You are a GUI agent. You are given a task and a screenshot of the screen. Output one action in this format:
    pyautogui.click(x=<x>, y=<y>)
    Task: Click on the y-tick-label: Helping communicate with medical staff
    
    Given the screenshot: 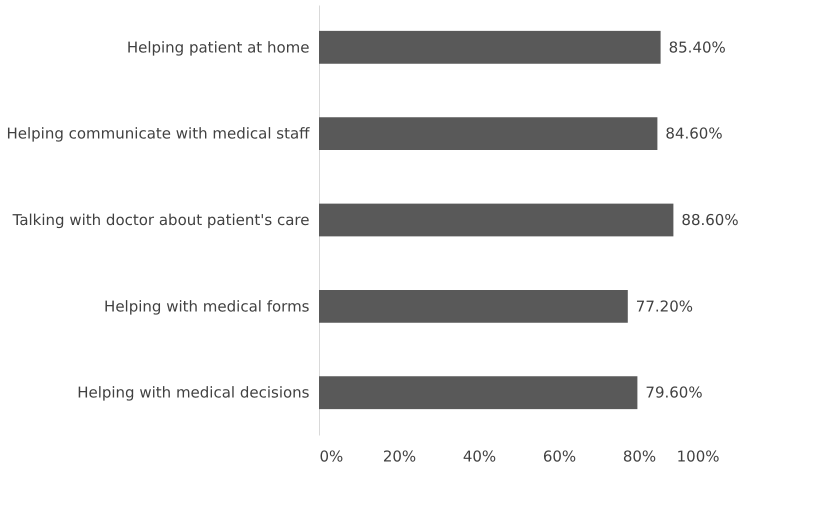 What is the action you would take?
    pyautogui.click(x=158, y=133)
    